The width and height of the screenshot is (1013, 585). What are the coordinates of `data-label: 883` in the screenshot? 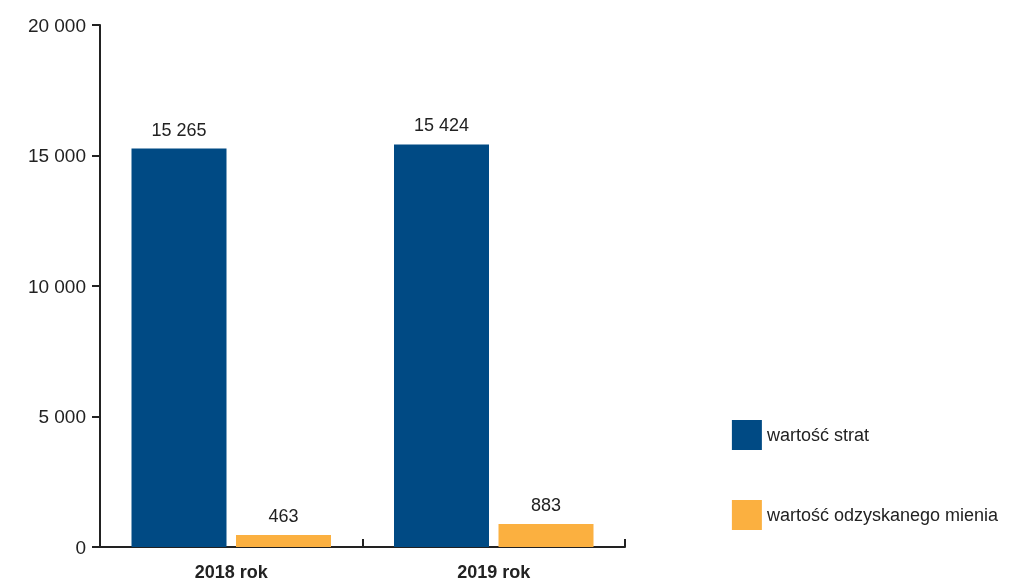 It's located at (546, 504).